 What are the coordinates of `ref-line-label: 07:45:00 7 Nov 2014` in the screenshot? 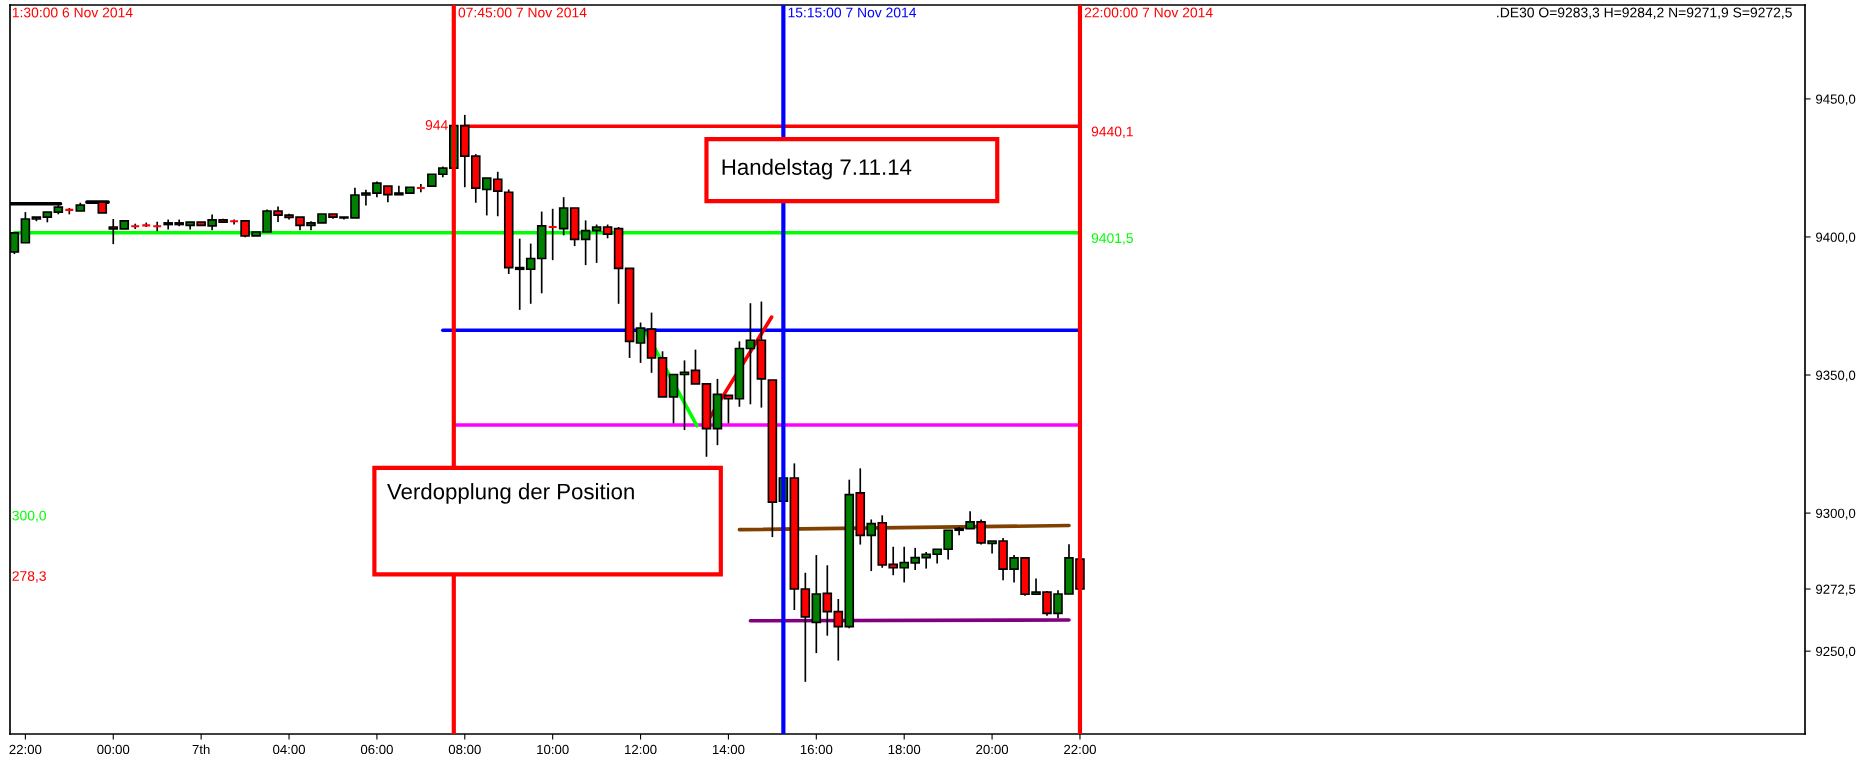 It's located at (522, 12).